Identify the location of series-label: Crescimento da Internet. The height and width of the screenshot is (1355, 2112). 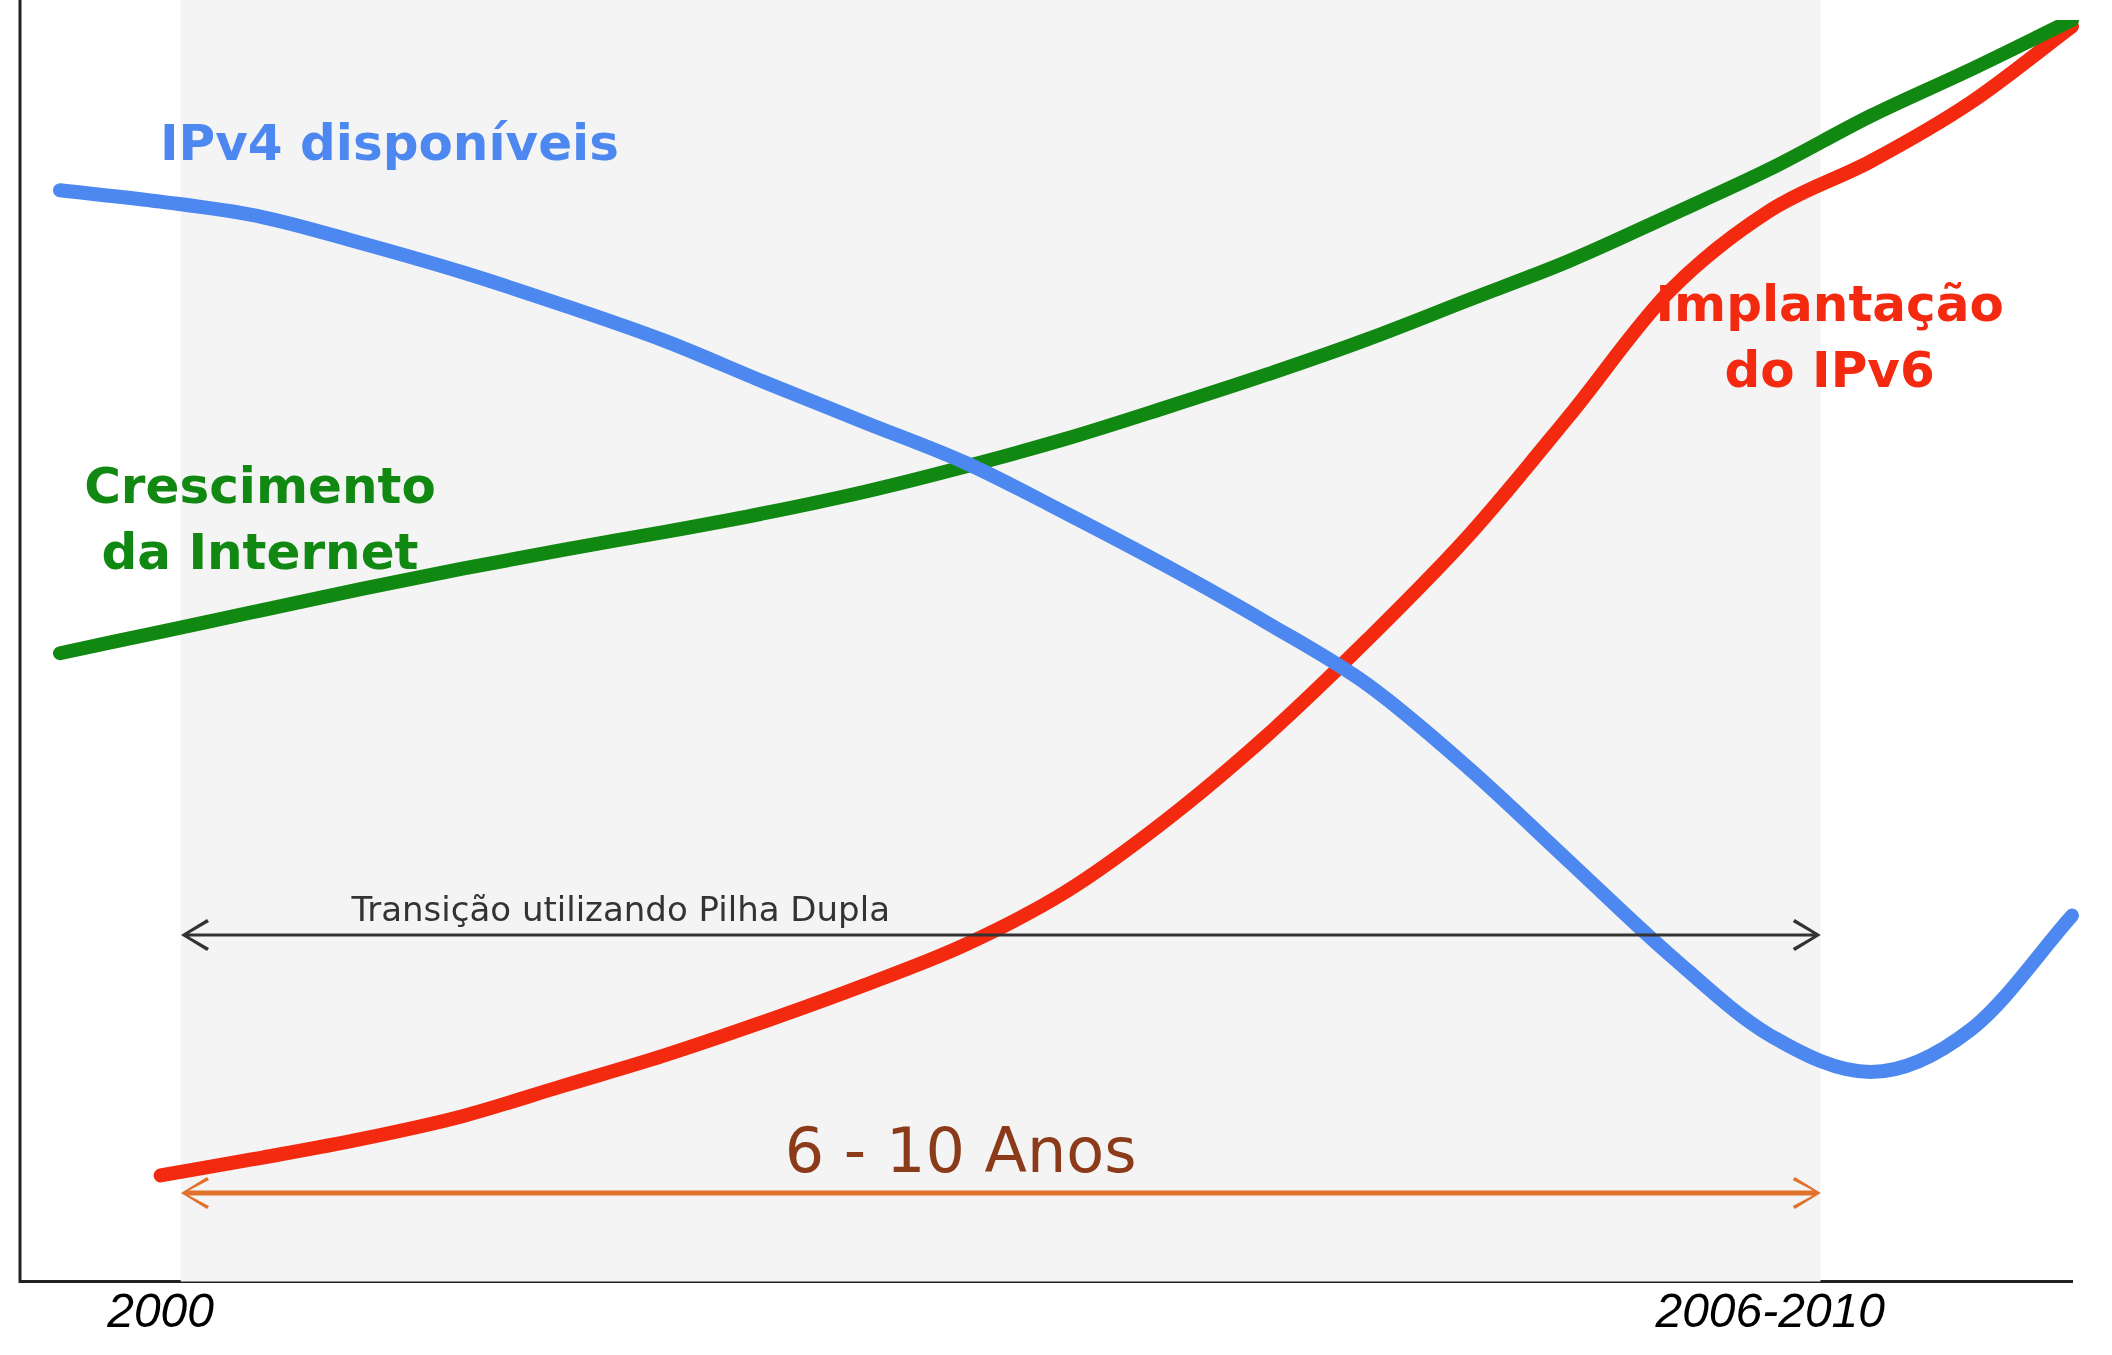
(260, 519).